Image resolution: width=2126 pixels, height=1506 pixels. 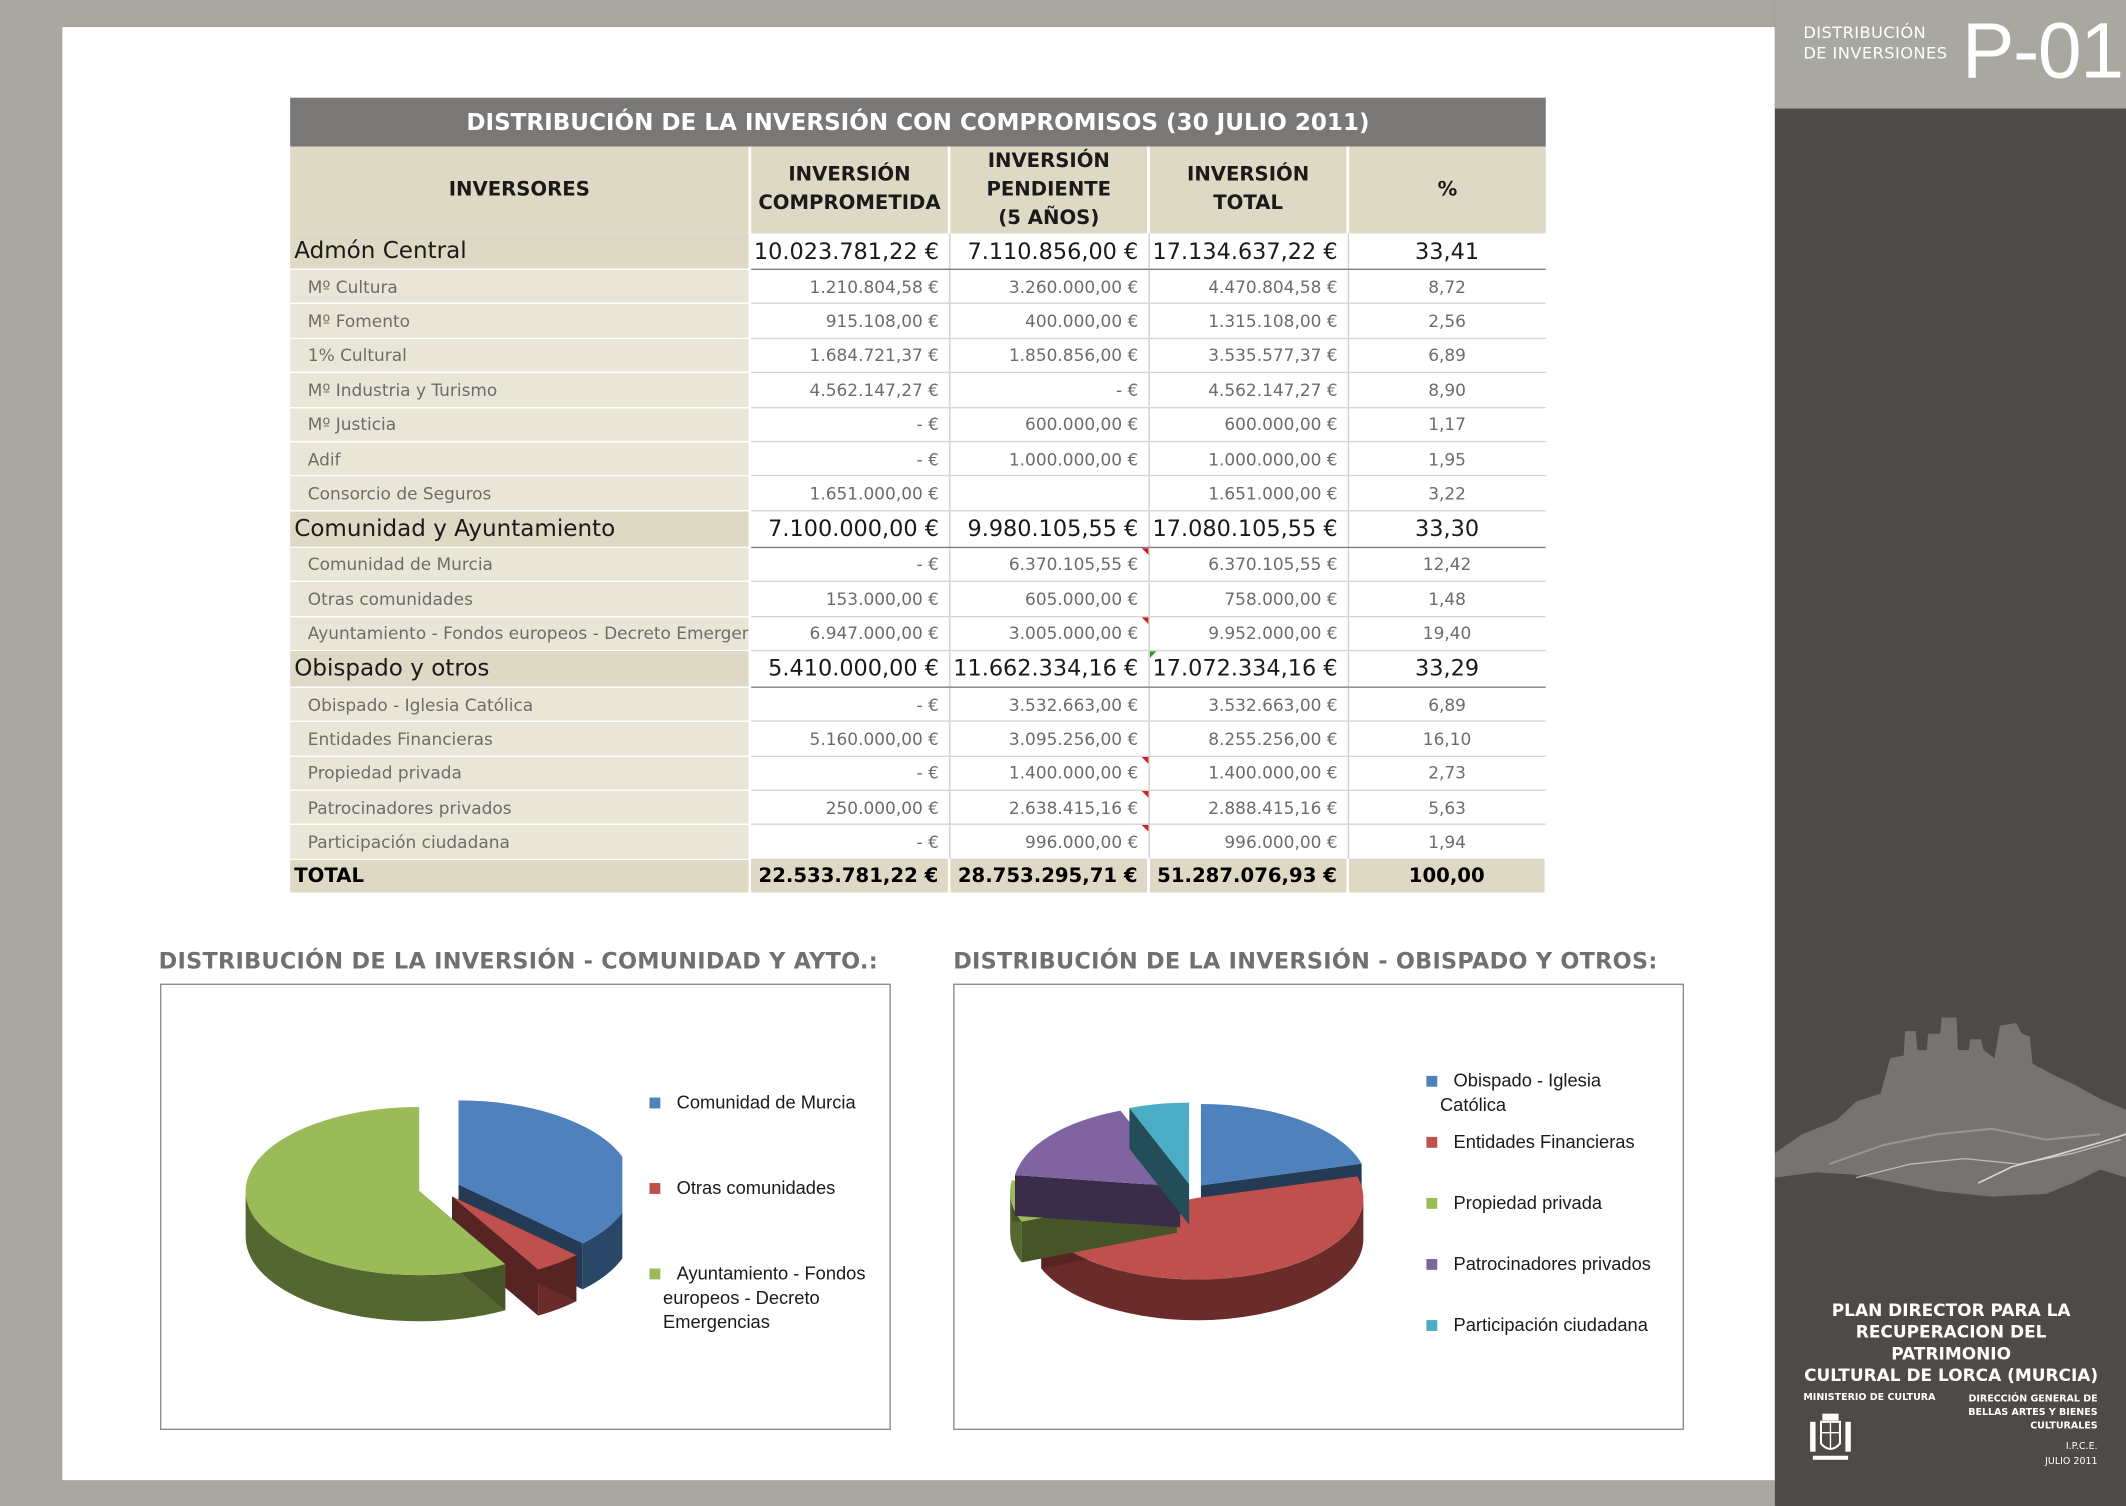 What do you see at coordinates (1544, 1141) in the screenshot?
I see `legend-label-1-1-0: Entidades Financieras` at bounding box center [1544, 1141].